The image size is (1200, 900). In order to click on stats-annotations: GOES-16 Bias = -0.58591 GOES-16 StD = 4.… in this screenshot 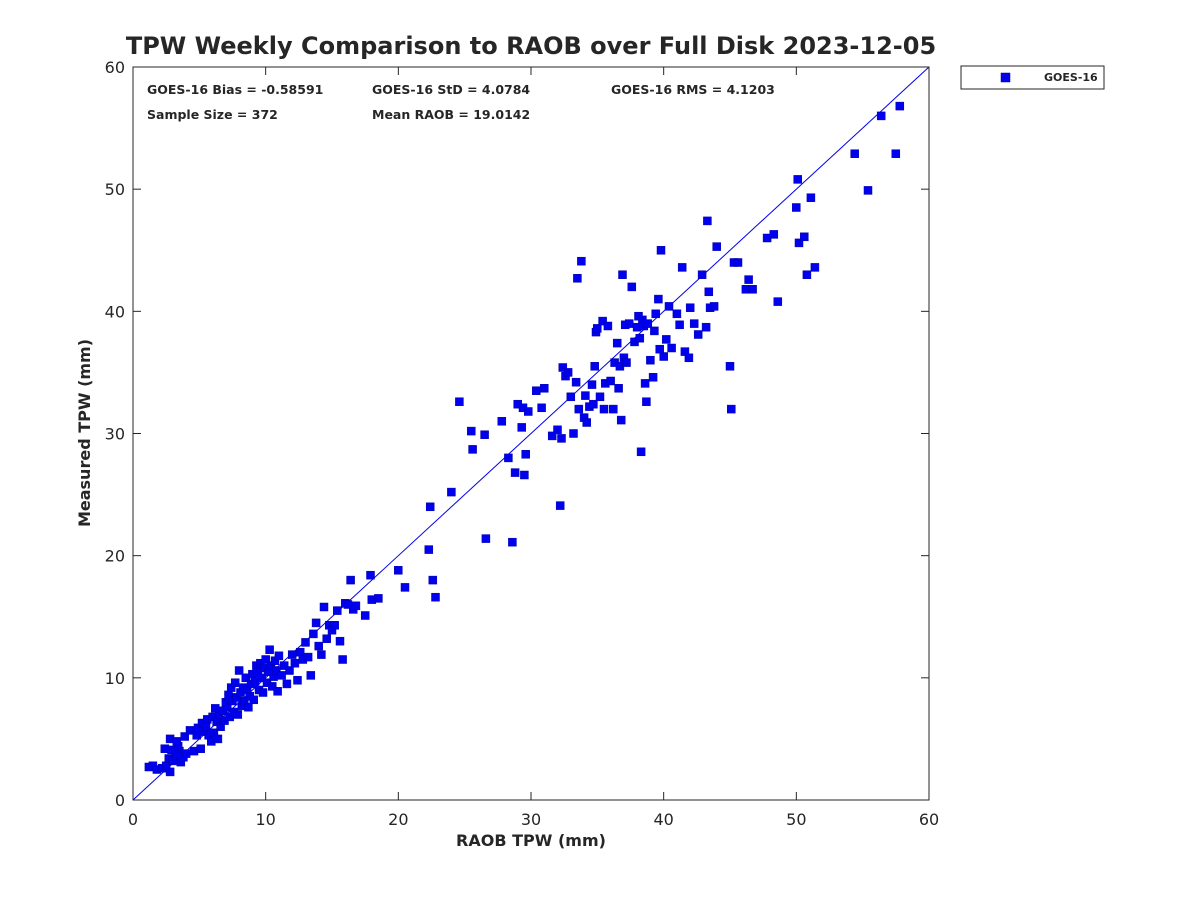, I will do `click(461, 102)`.